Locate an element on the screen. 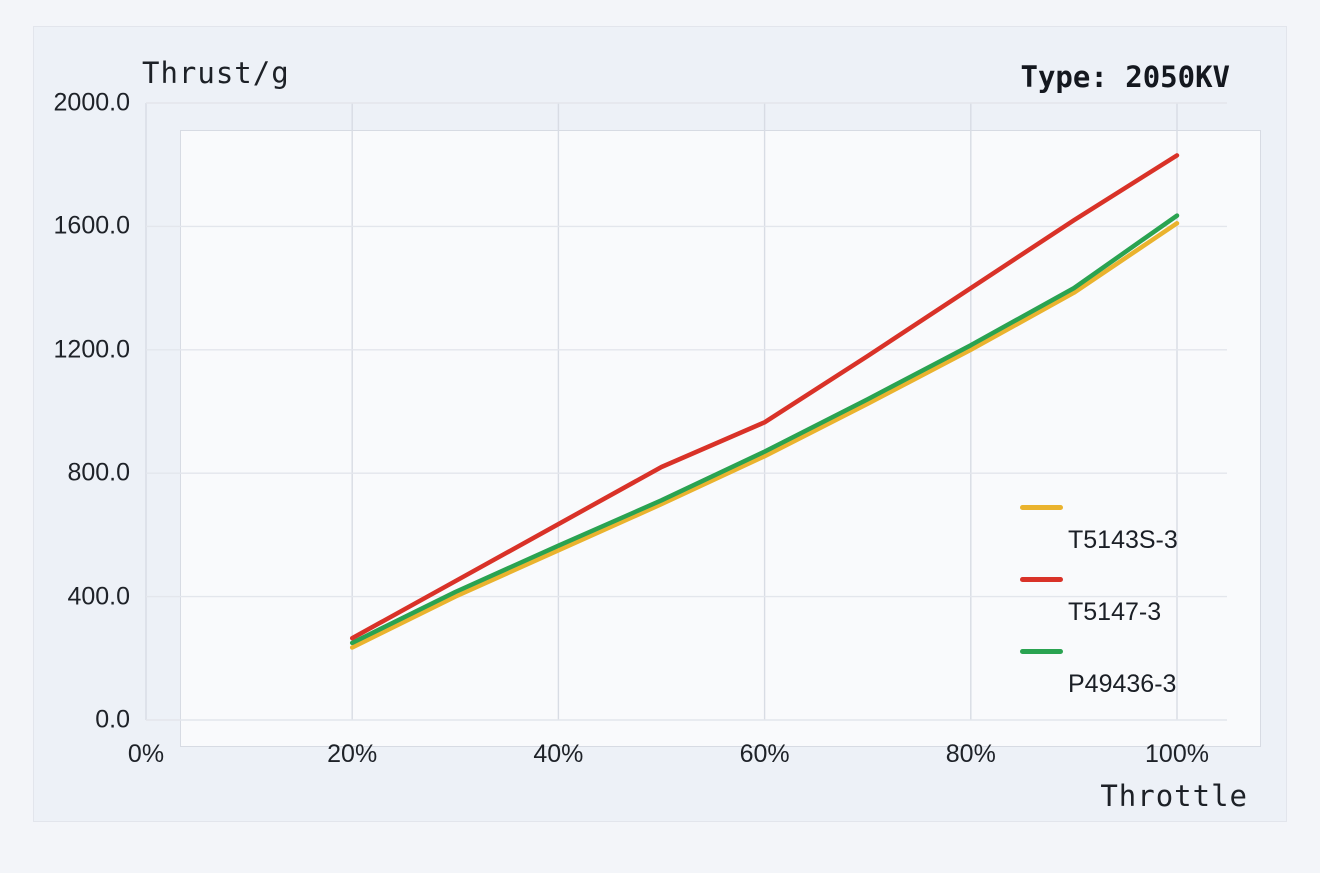  legend: T5143S-3 T5147-3 P49436-3 is located at coordinates (1099, 613).